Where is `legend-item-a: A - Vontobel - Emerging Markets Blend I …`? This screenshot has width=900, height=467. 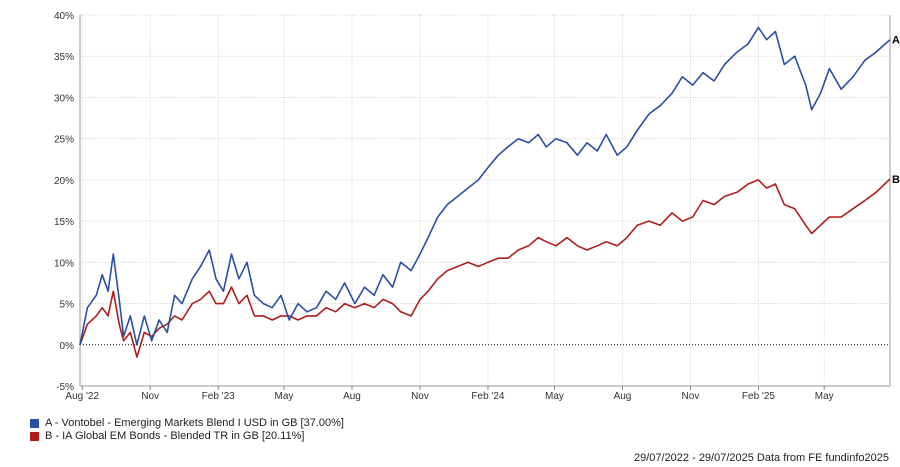
legend-item-a: A - Vontobel - Emerging Markets Blend I … is located at coordinates (187, 423).